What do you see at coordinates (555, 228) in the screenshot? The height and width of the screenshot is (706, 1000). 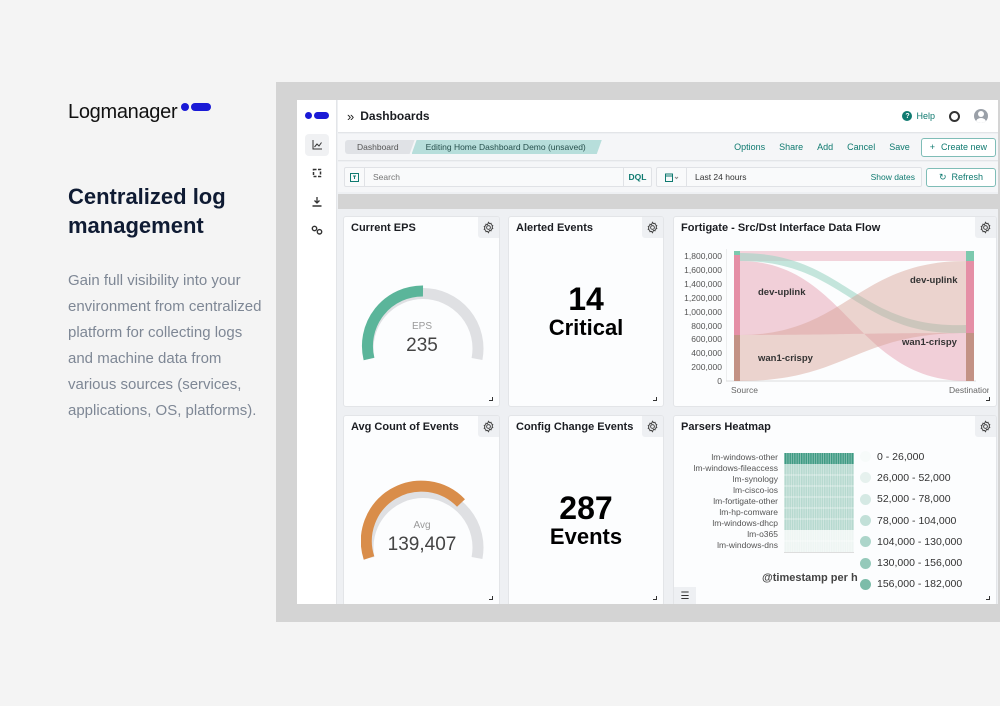 I see `panel-title: Alerted Events` at bounding box center [555, 228].